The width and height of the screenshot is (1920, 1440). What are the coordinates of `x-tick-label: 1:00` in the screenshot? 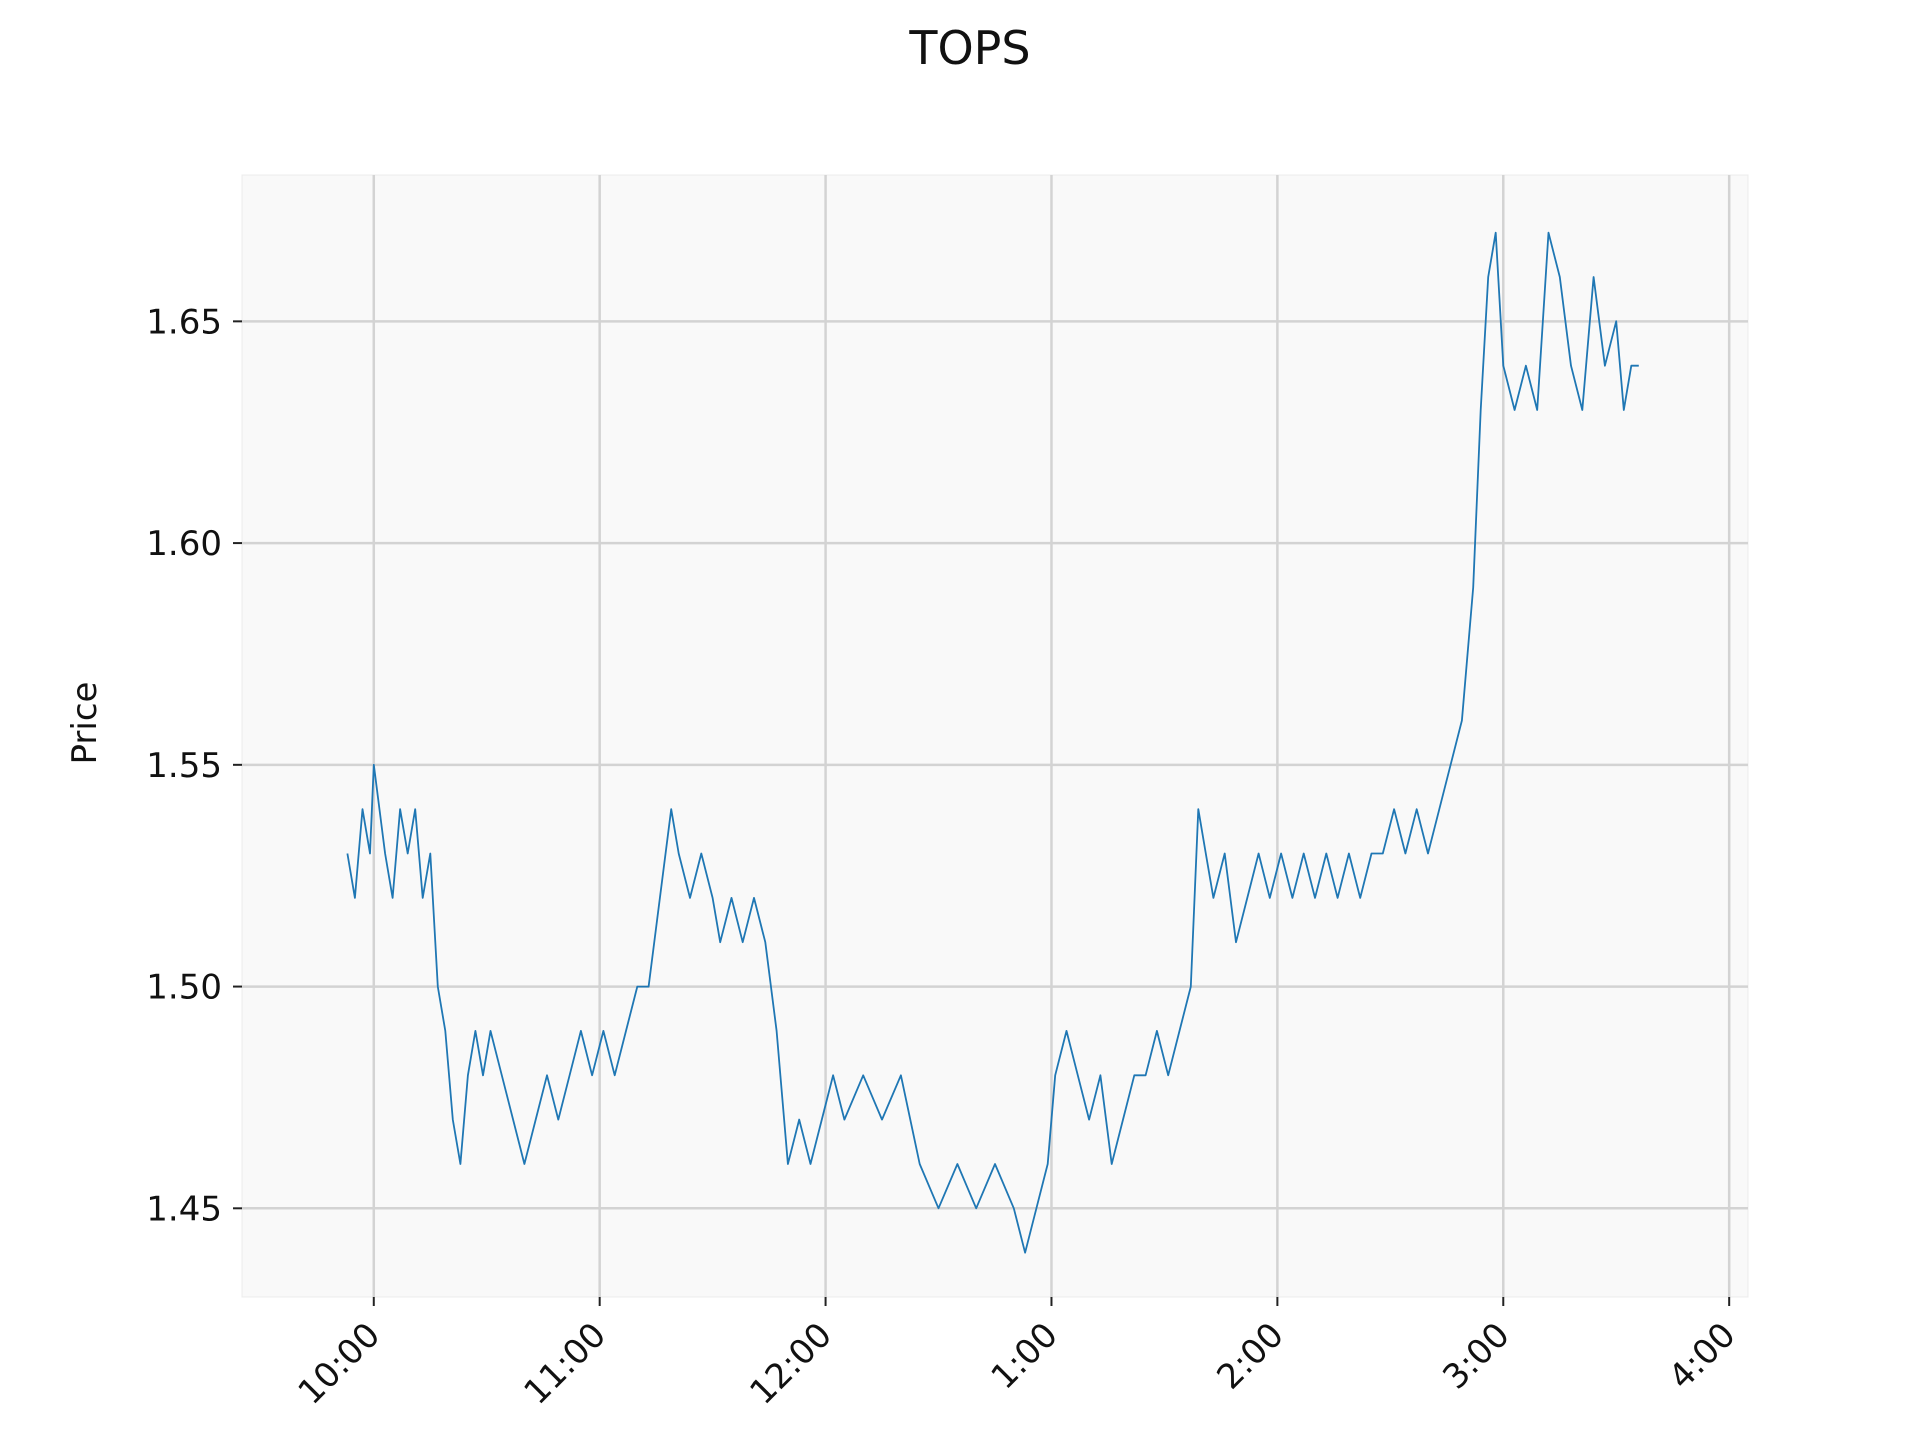 It's located at (1025, 1356).